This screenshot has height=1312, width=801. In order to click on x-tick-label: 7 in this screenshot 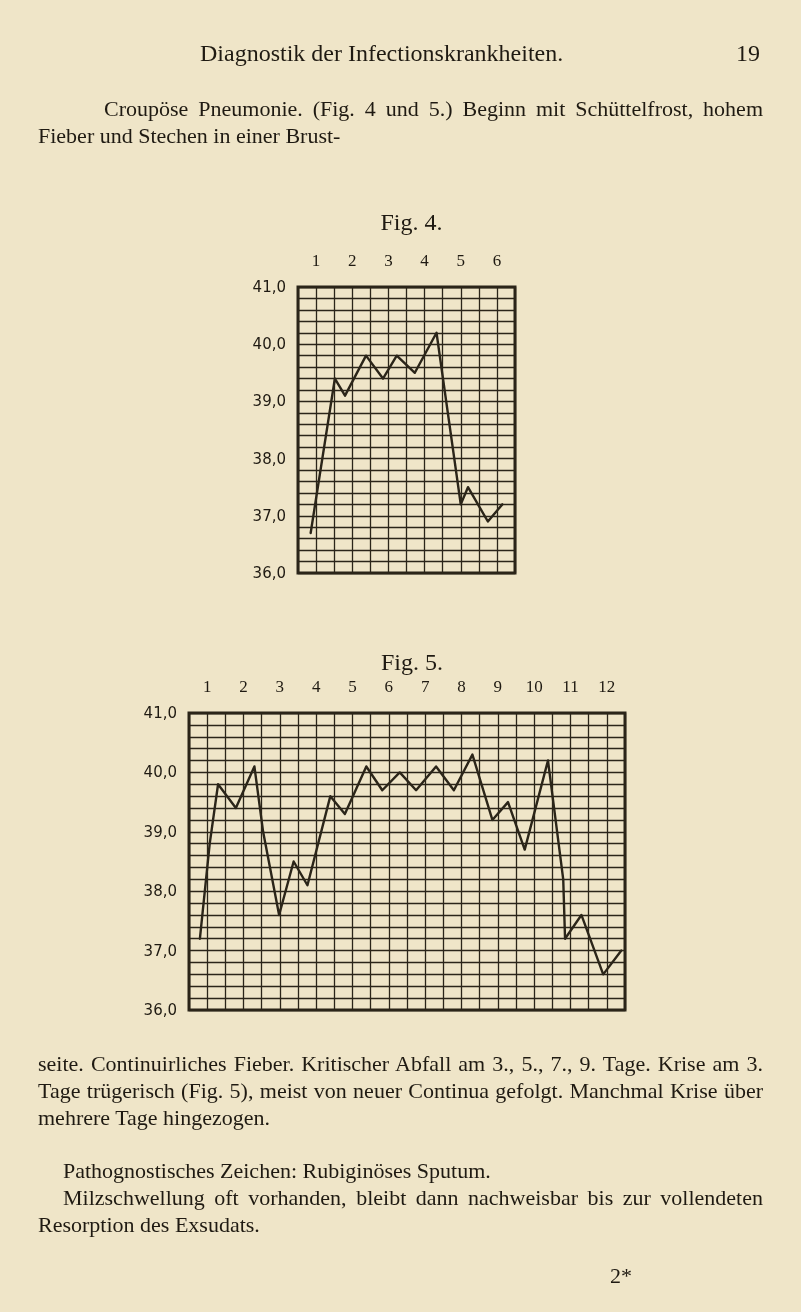, I will do `click(425, 686)`.